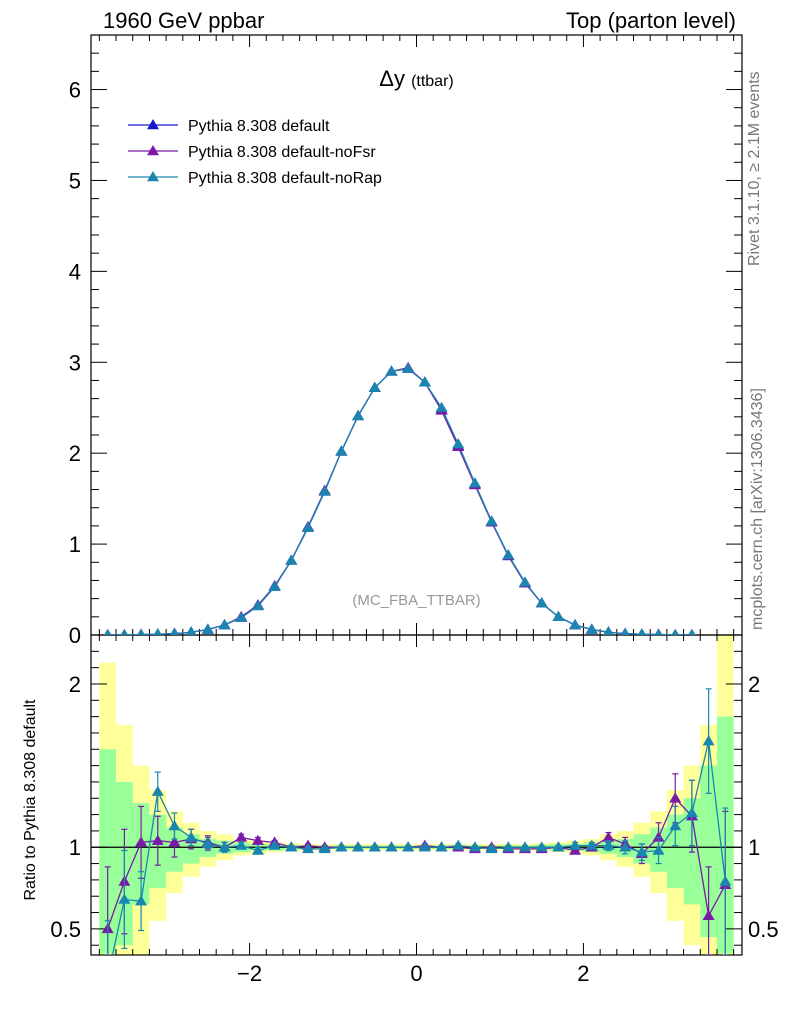  What do you see at coordinates (75, 544) in the screenshot?
I see `main-y-tick-label: 1` at bounding box center [75, 544].